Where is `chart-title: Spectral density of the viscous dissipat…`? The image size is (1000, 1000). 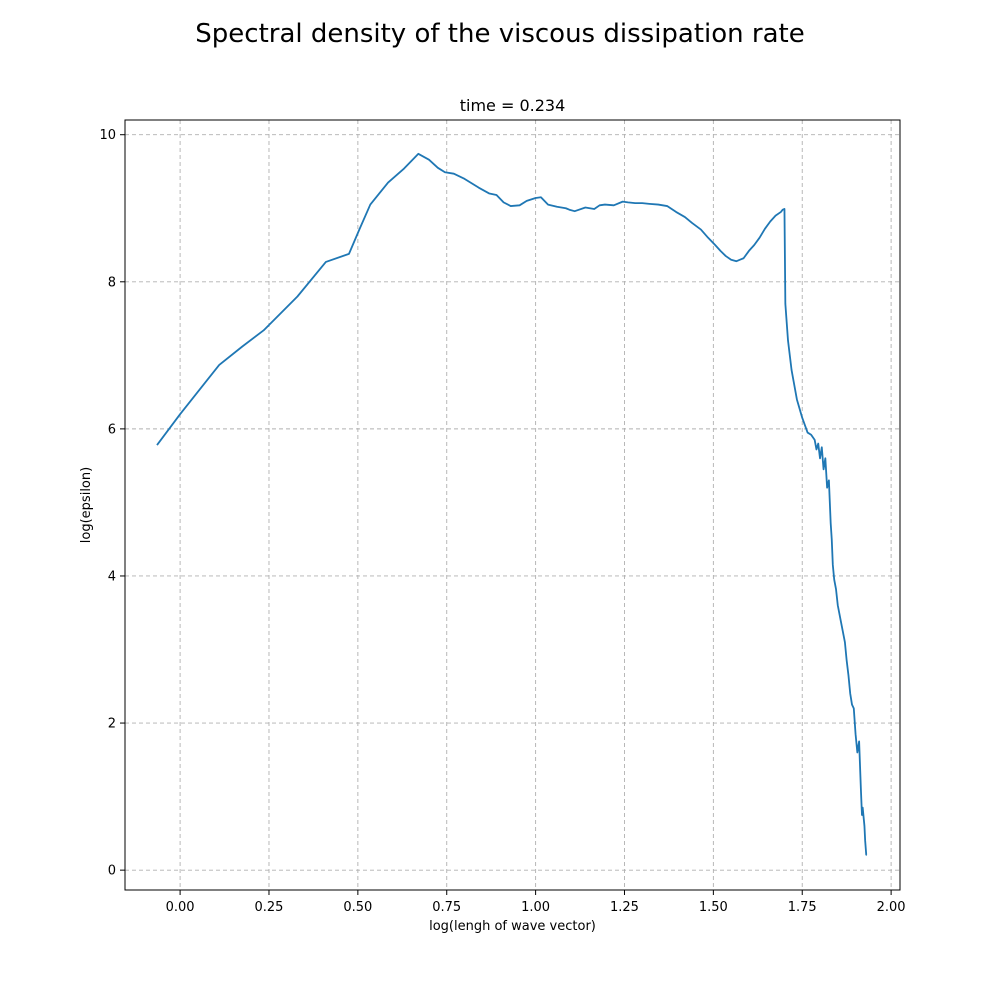
chart-title: Spectral density of the viscous dissipat… is located at coordinates (499, 34).